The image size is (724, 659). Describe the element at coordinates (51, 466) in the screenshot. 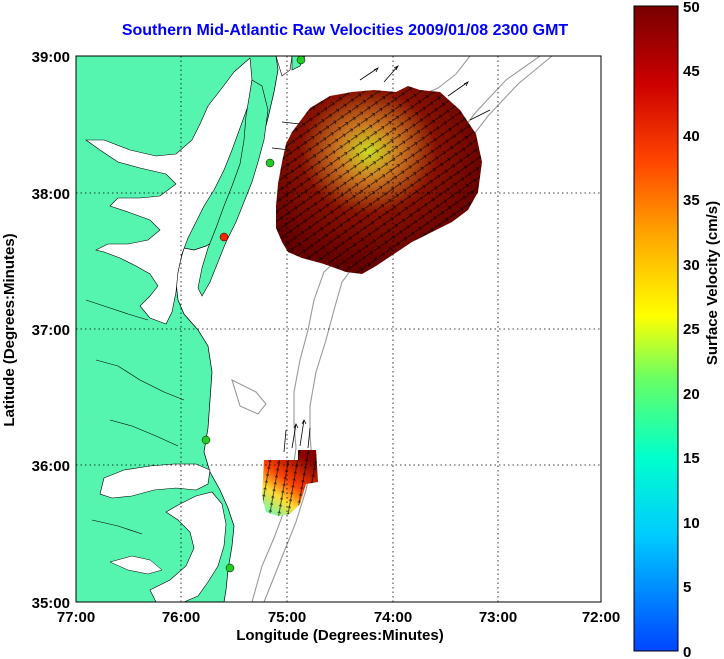

I see `y-tick-label: 36:00` at that location.